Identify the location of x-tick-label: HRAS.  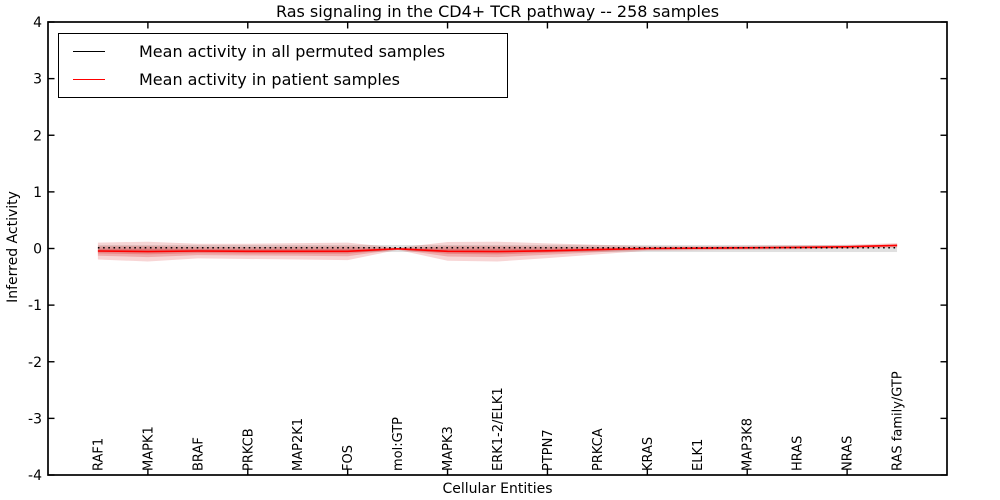
(798, 453).